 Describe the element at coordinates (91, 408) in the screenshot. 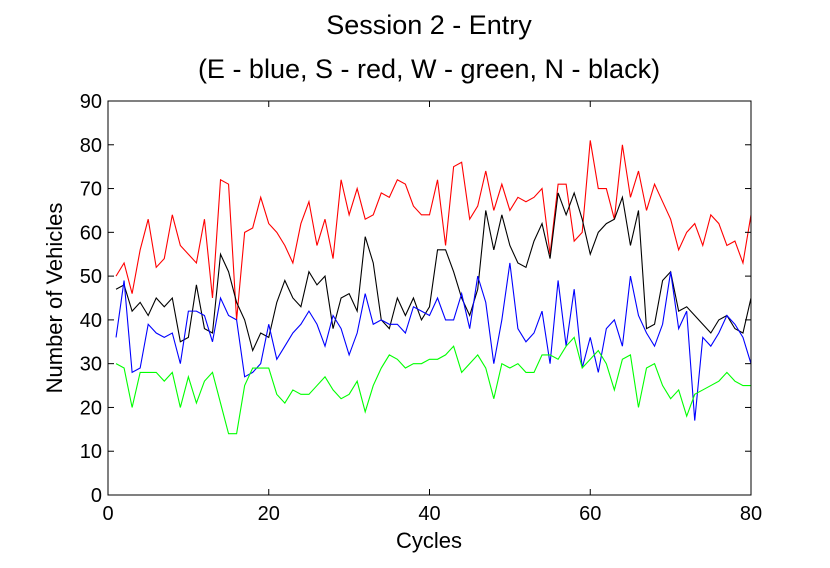

I see `y-tick-label: 20` at that location.